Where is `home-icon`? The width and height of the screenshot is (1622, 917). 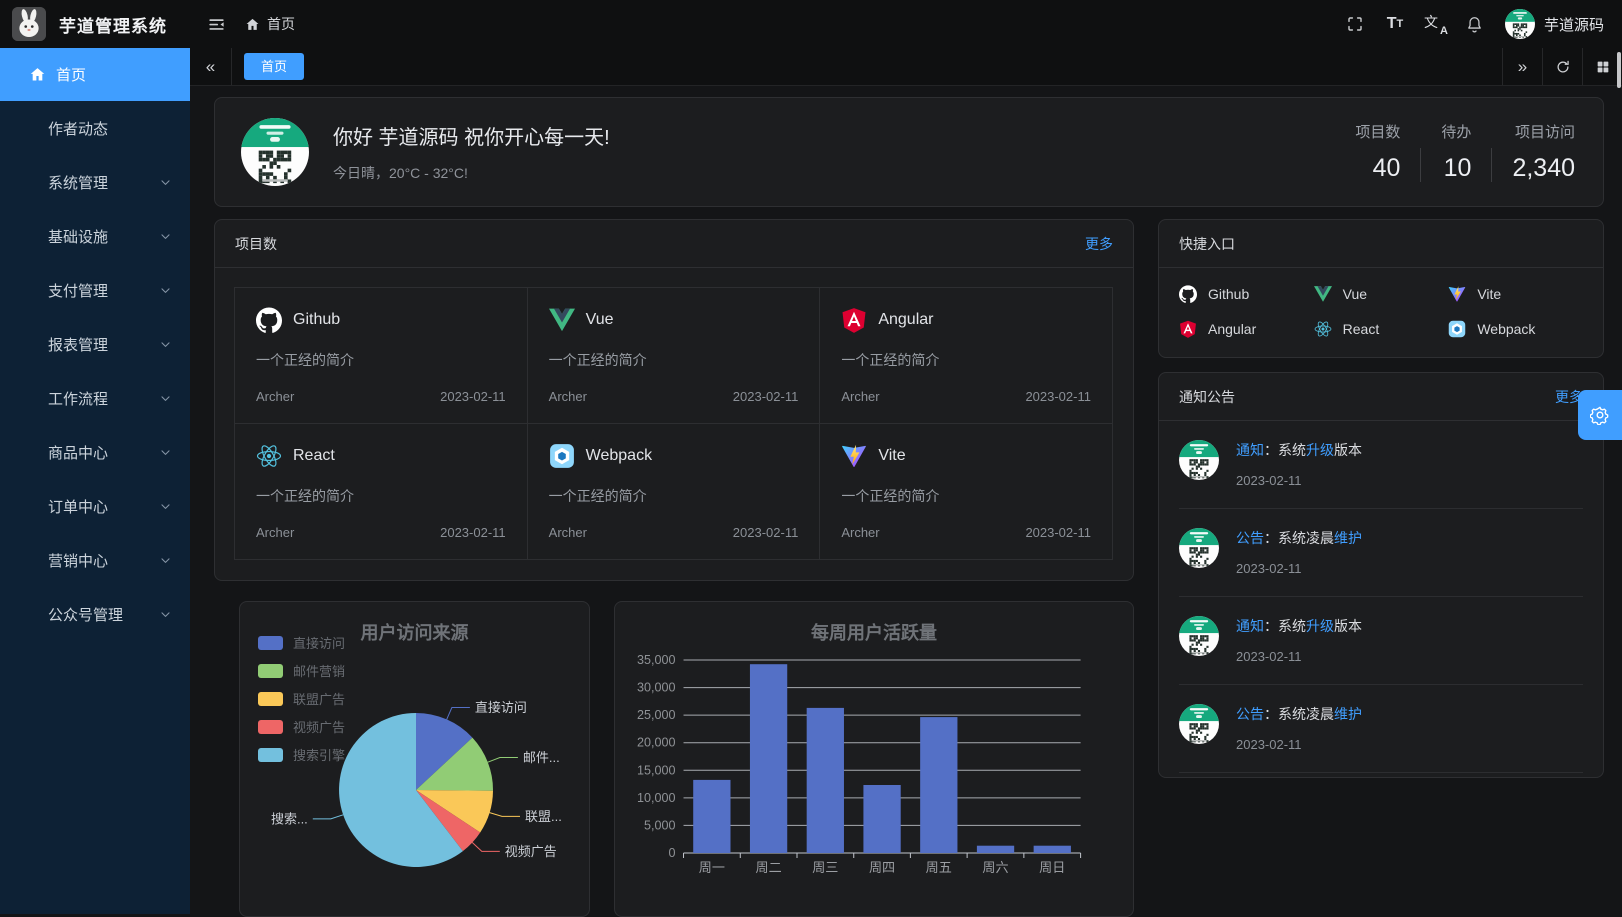 home-icon is located at coordinates (252, 24).